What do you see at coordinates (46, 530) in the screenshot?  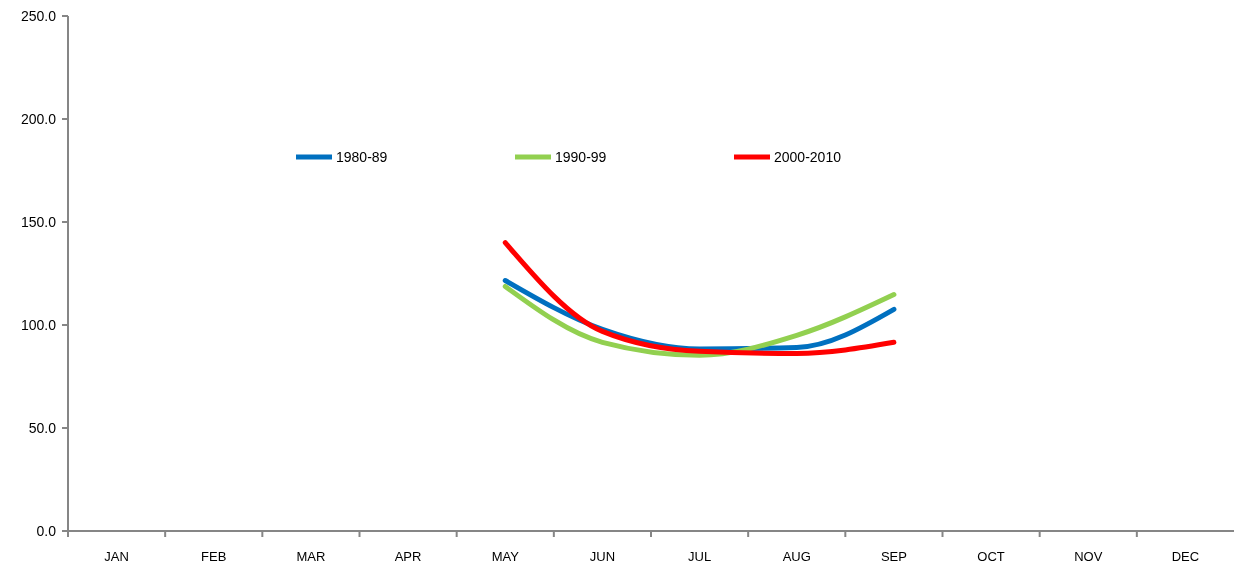 I see `y-tick-label: 0.0` at bounding box center [46, 530].